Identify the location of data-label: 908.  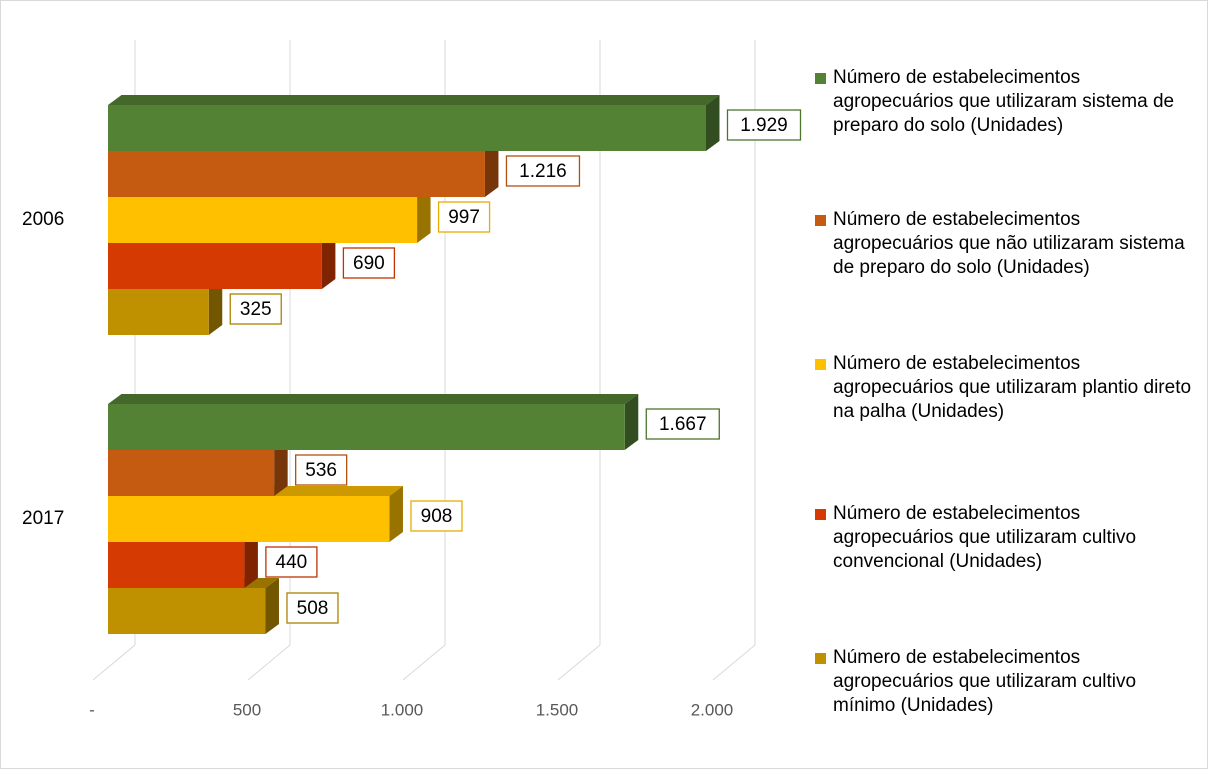
(437, 516).